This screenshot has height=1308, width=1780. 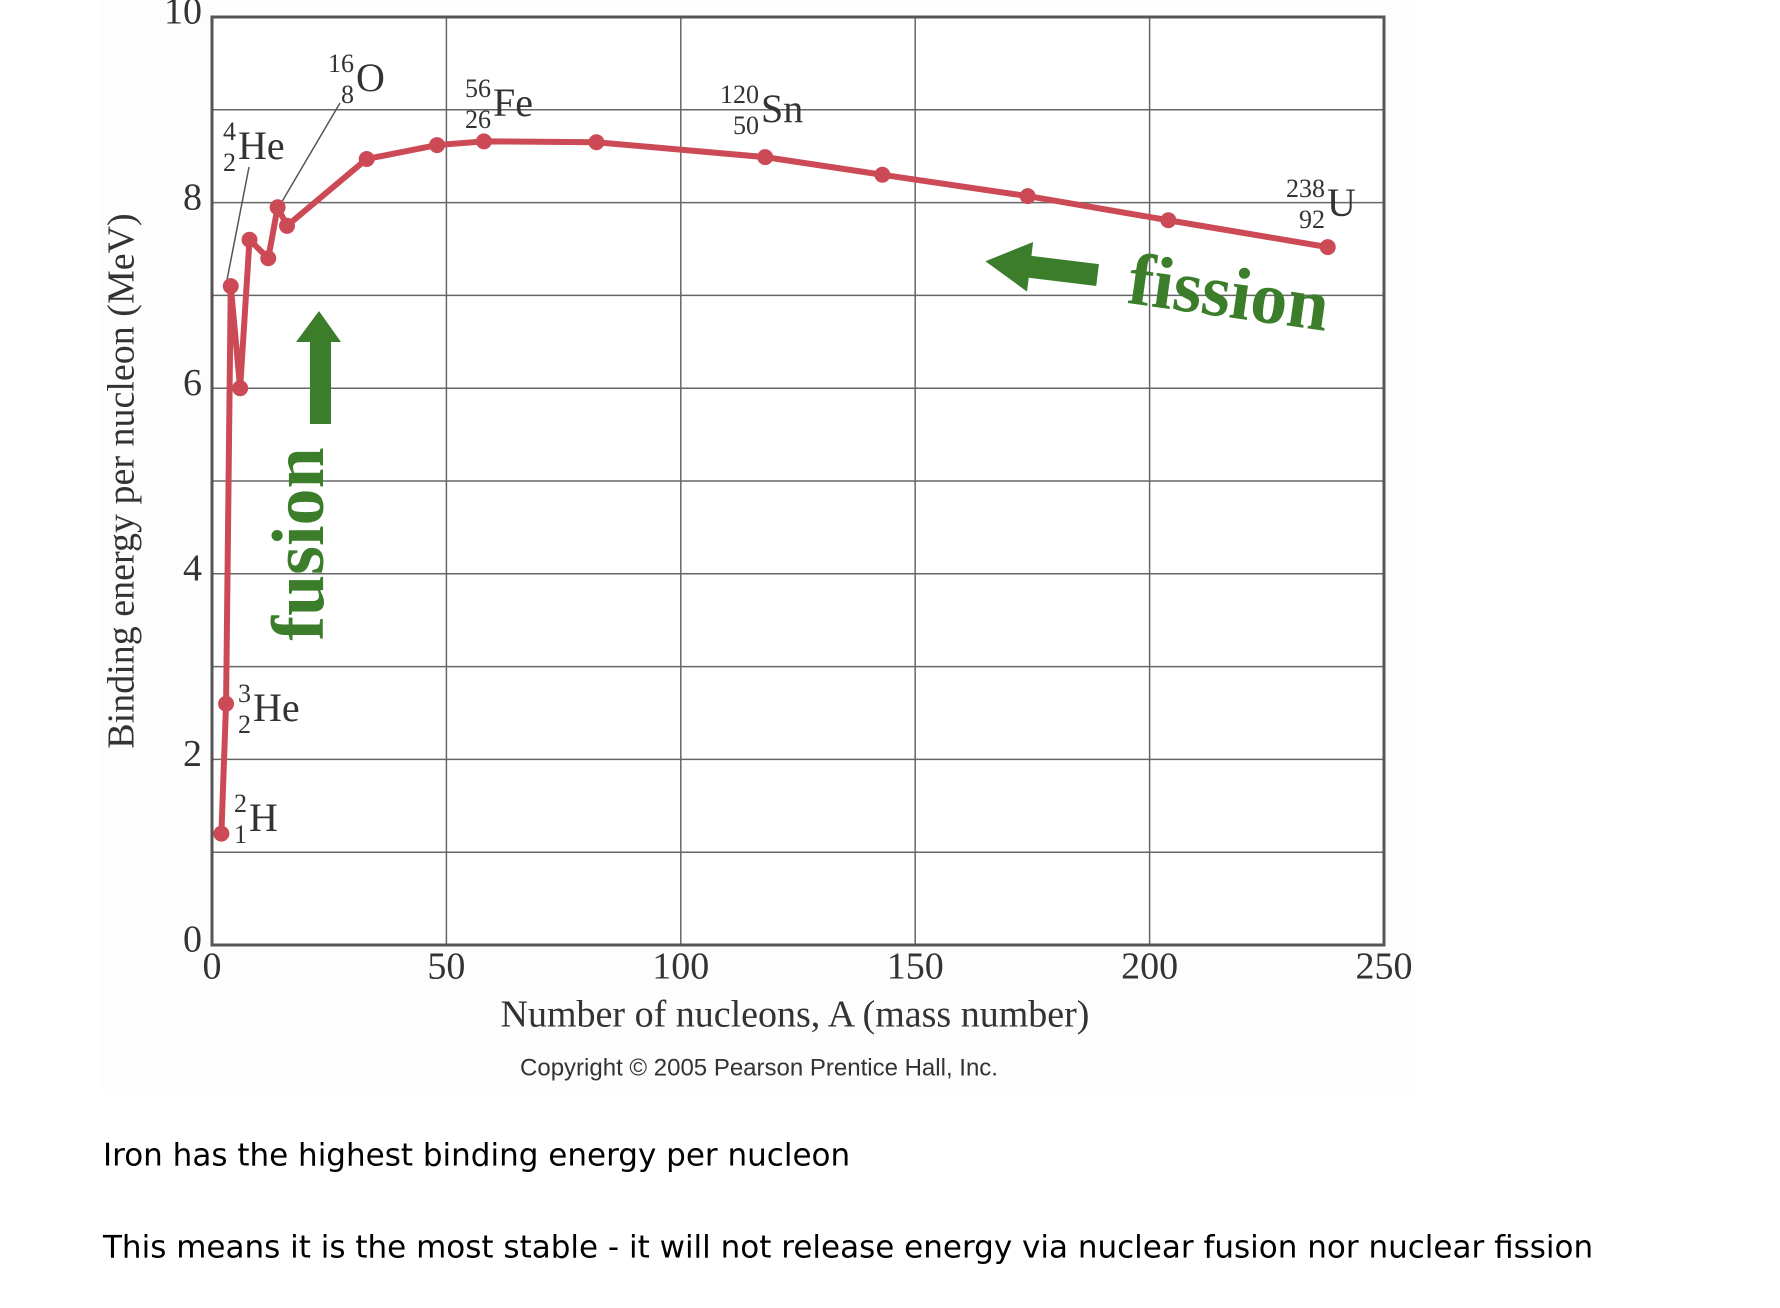 What do you see at coordinates (915, 967) in the screenshot?
I see `x-tick-label: 150` at bounding box center [915, 967].